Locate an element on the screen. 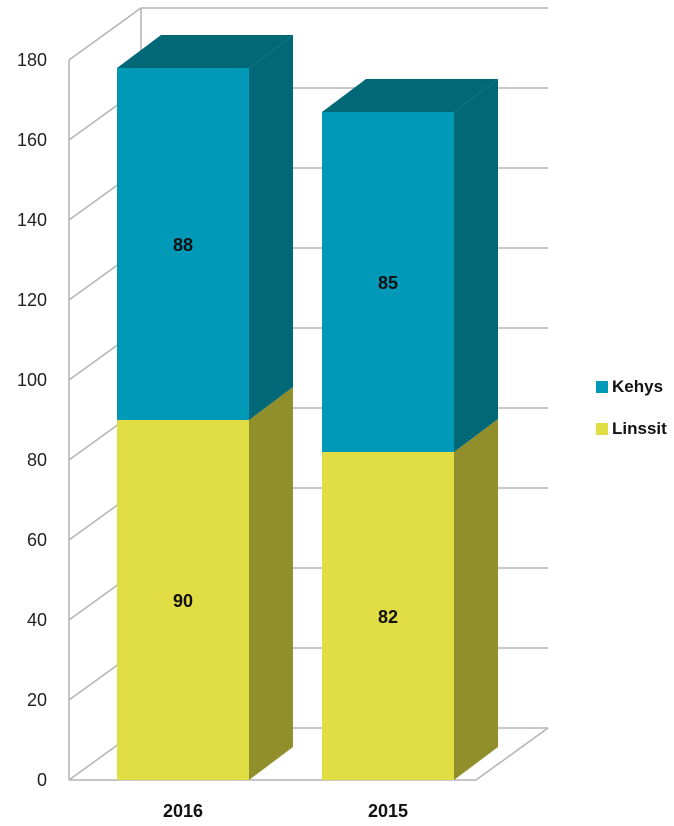 Image resolution: width=674 pixels, height=826 pixels. x-category-label-2015: 2015 is located at coordinates (388, 811).